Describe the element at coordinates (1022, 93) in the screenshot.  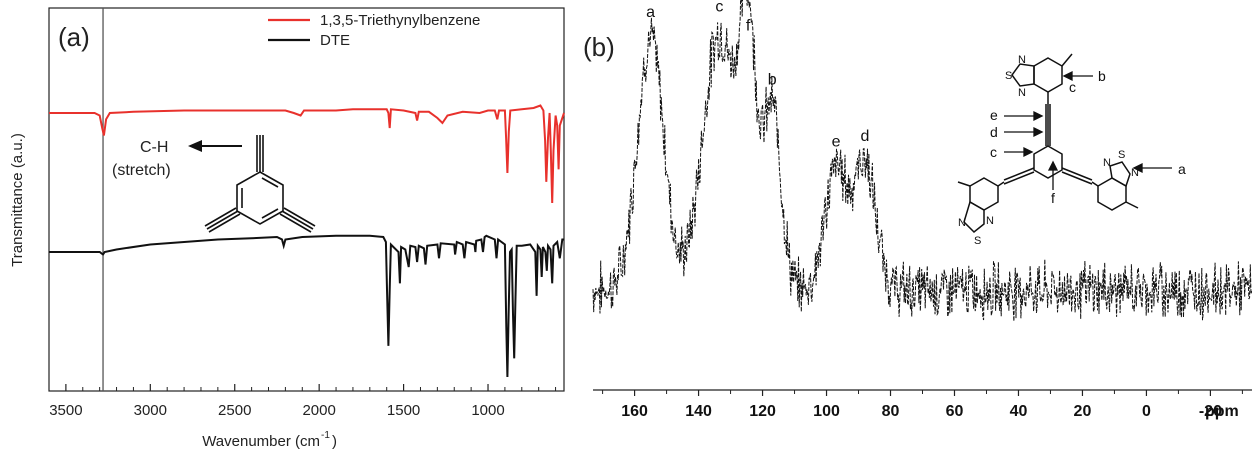
I see `atom-n-top-2: N` at that location.